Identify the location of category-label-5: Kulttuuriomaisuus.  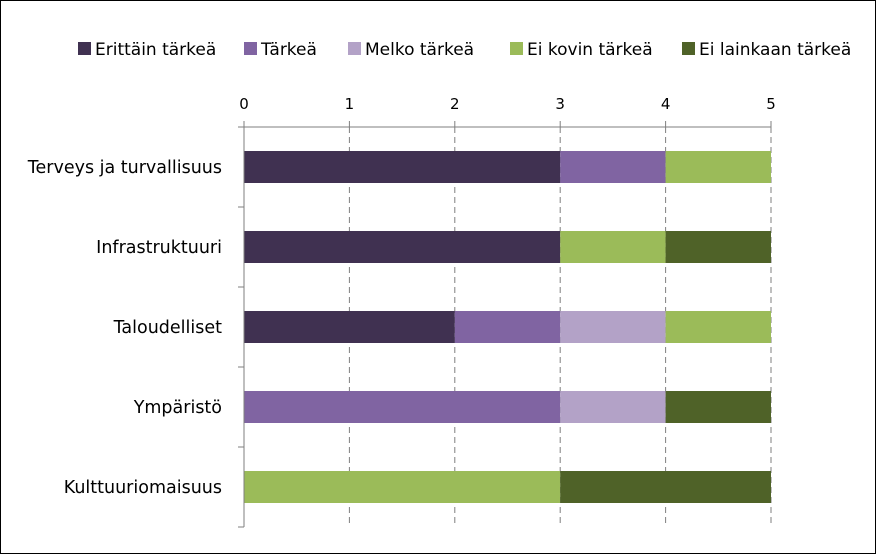
(143, 488).